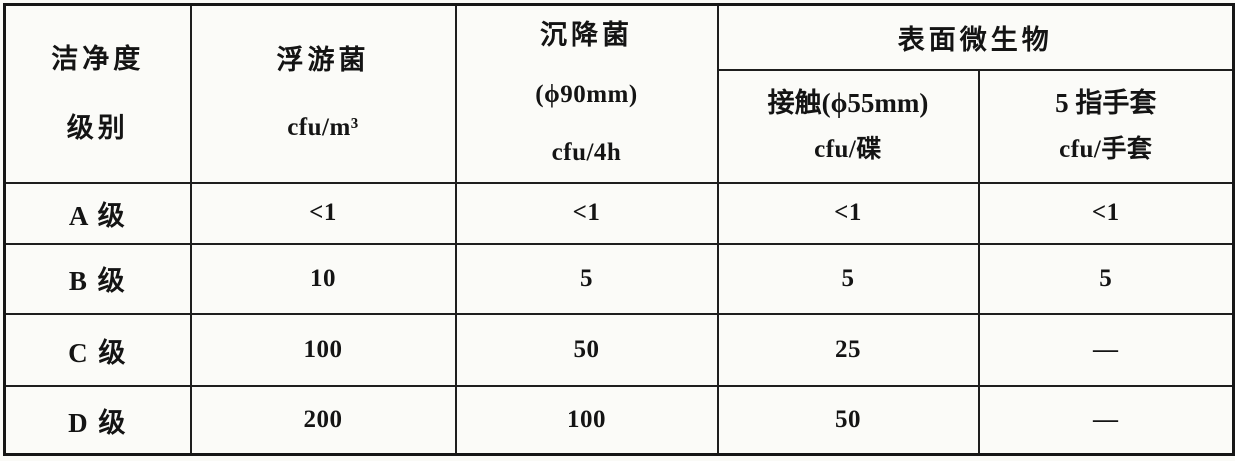  What do you see at coordinates (323, 93) in the screenshot?
I see `header-airborne-bacteria: 浮游菌 cfu/m³` at bounding box center [323, 93].